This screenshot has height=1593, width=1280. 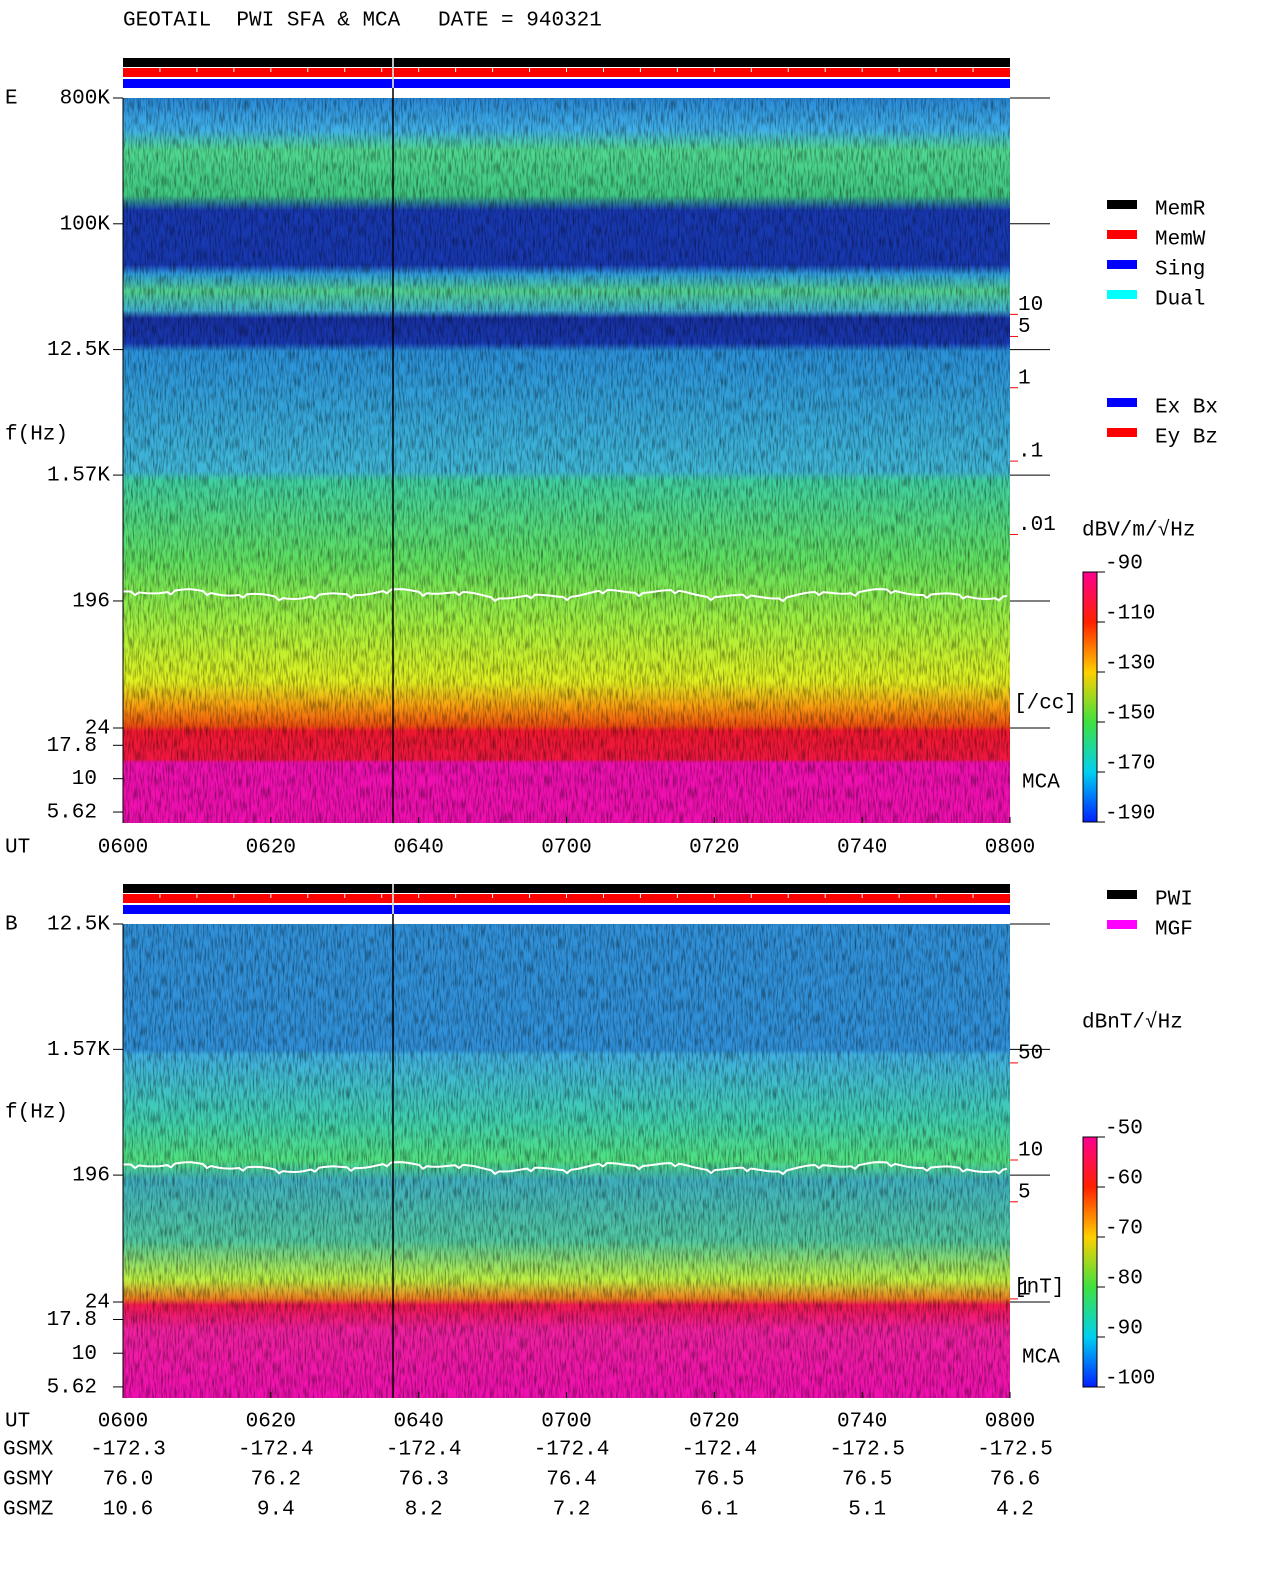 What do you see at coordinates (1186, 408) in the screenshot?
I see `legend-label: Ex Bx` at bounding box center [1186, 408].